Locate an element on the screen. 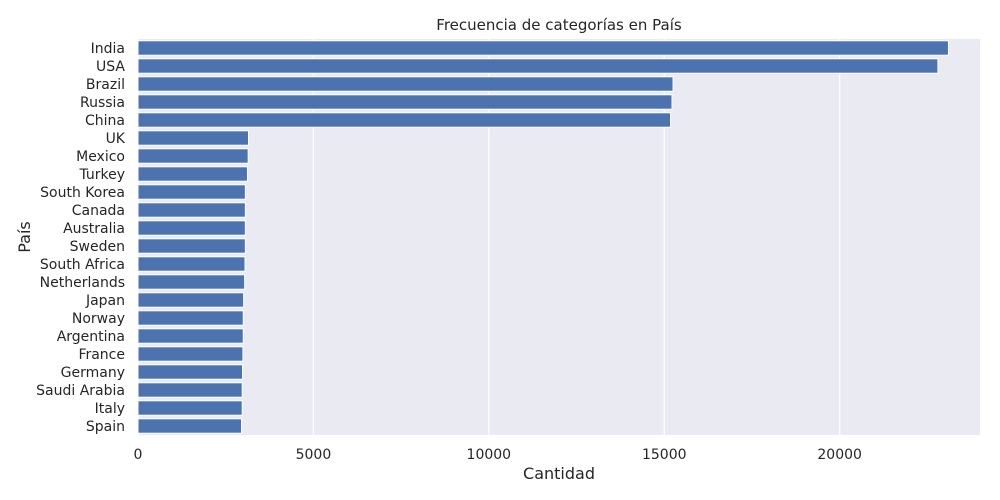 This screenshot has width=1000, height=500. y-tick-label: USA is located at coordinates (110, 67).